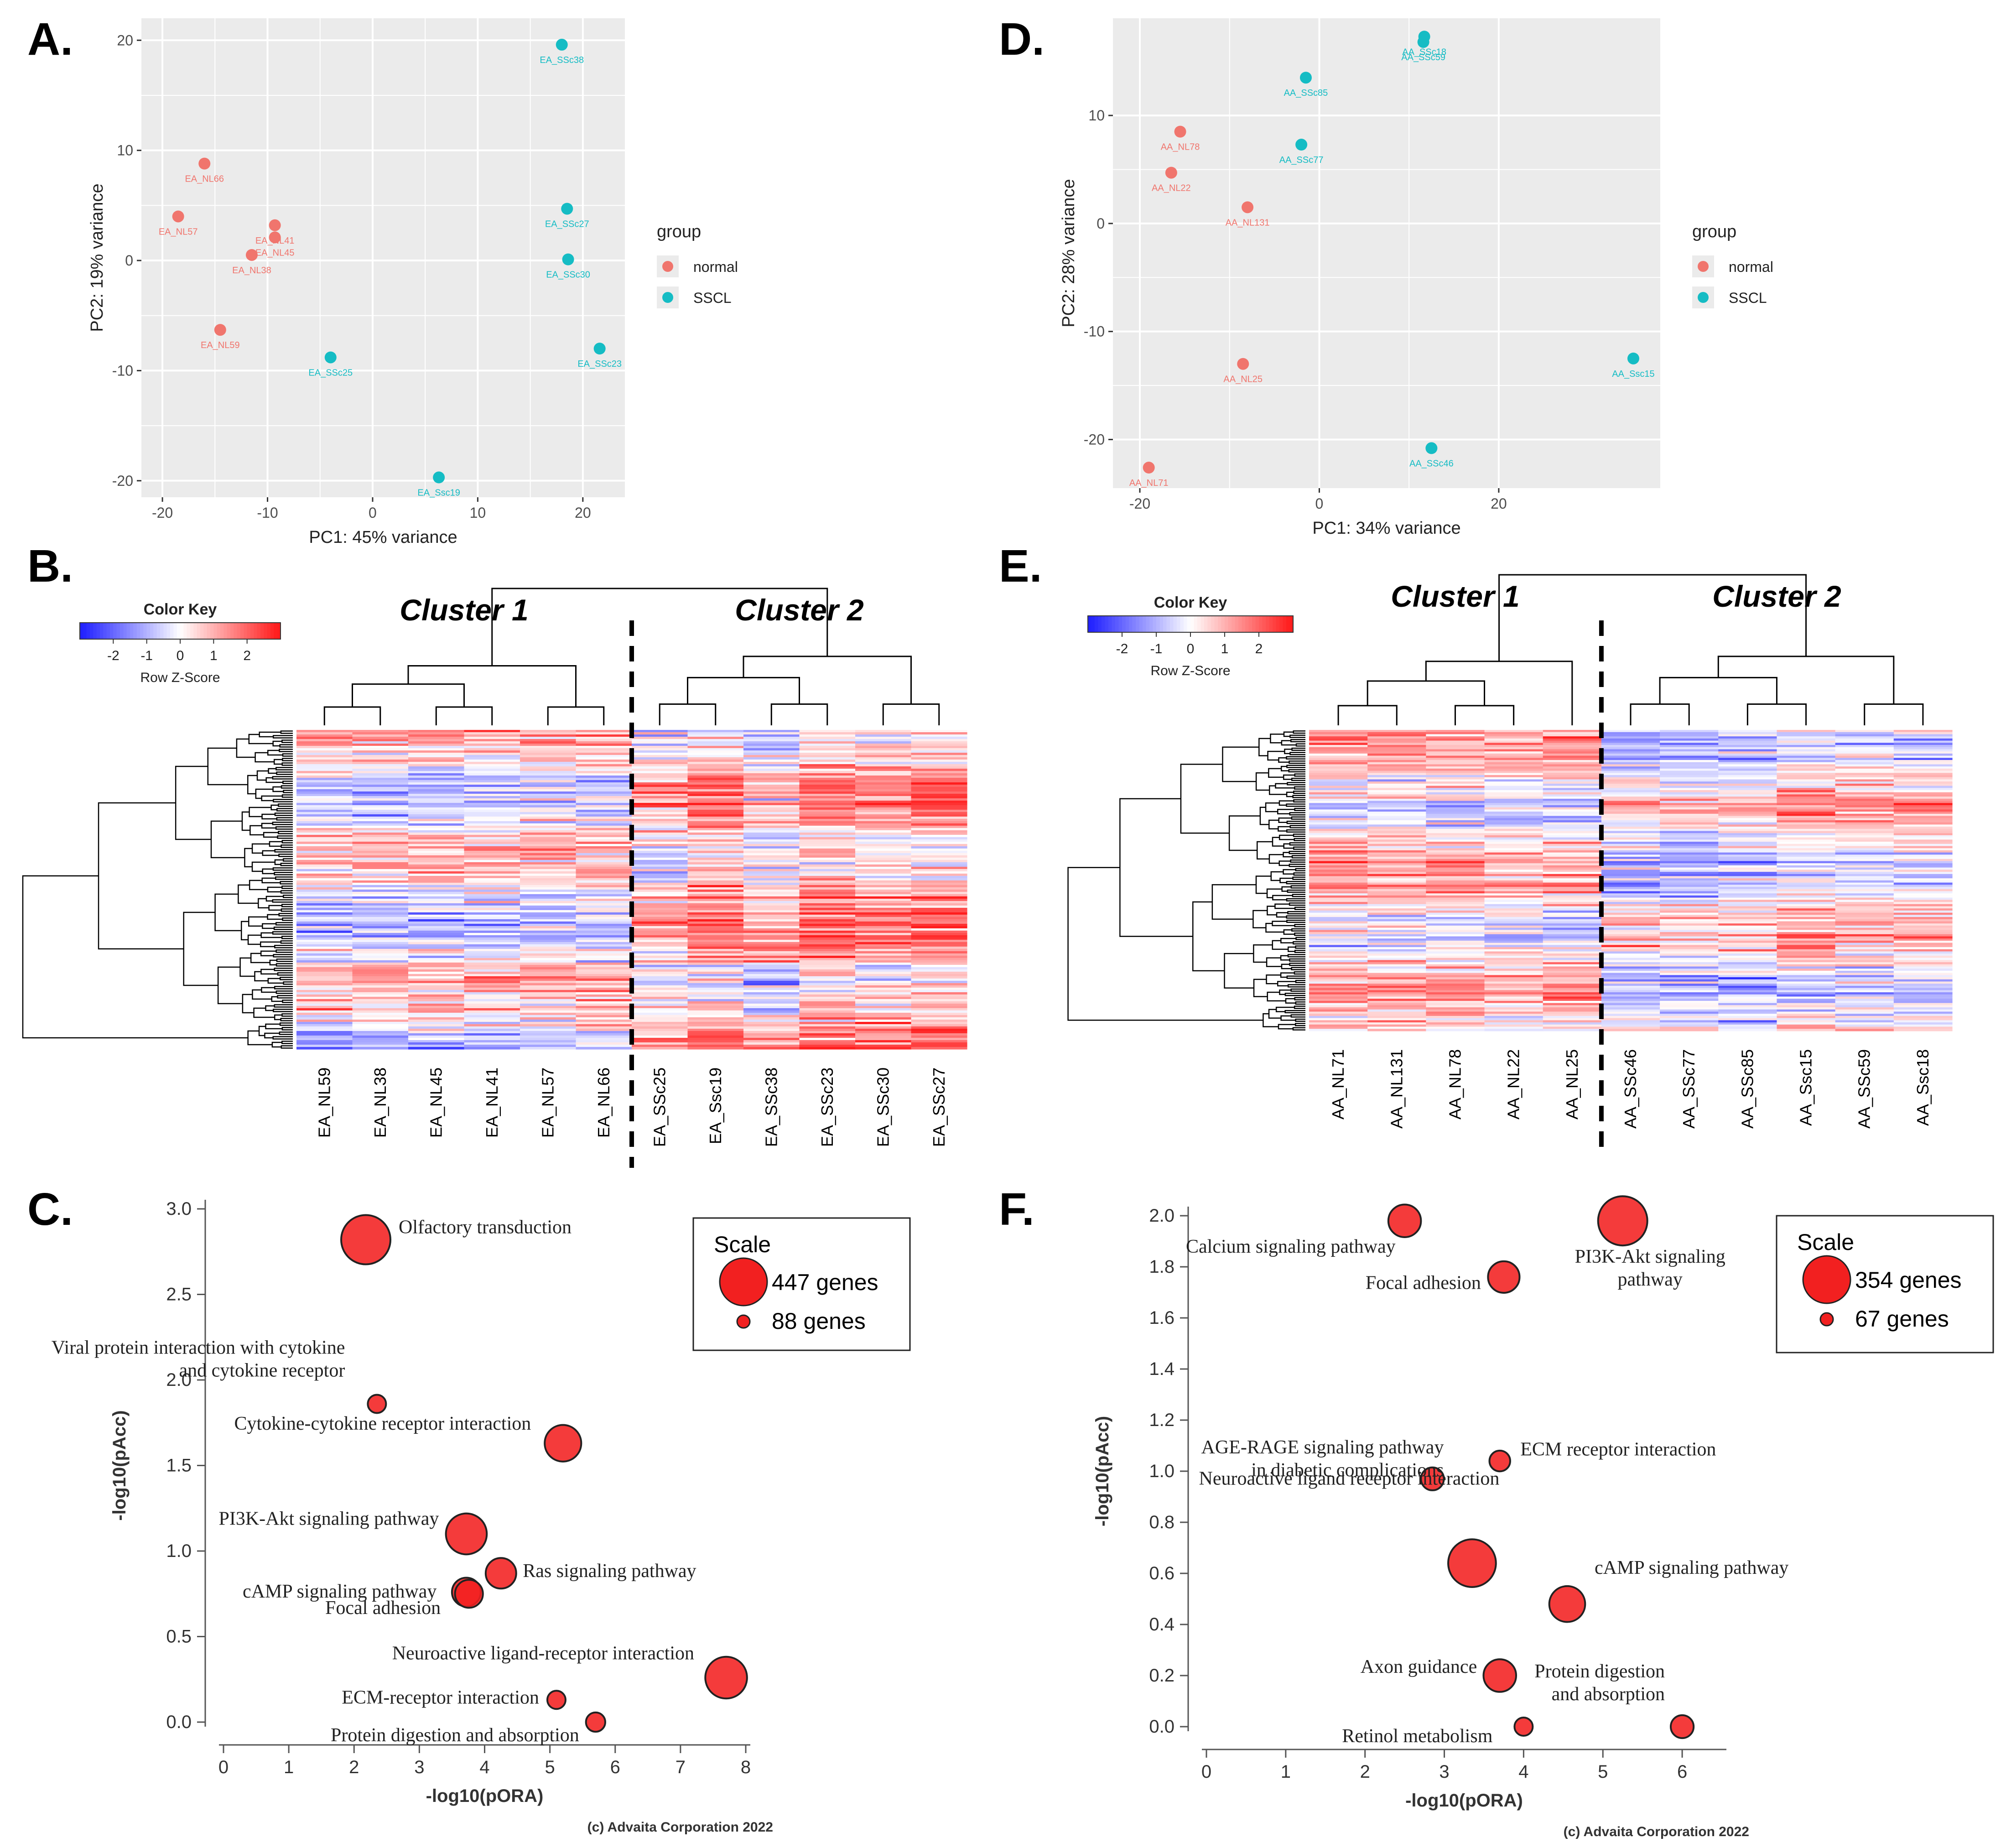  I want to click on bubble, so click(1404, 1220).